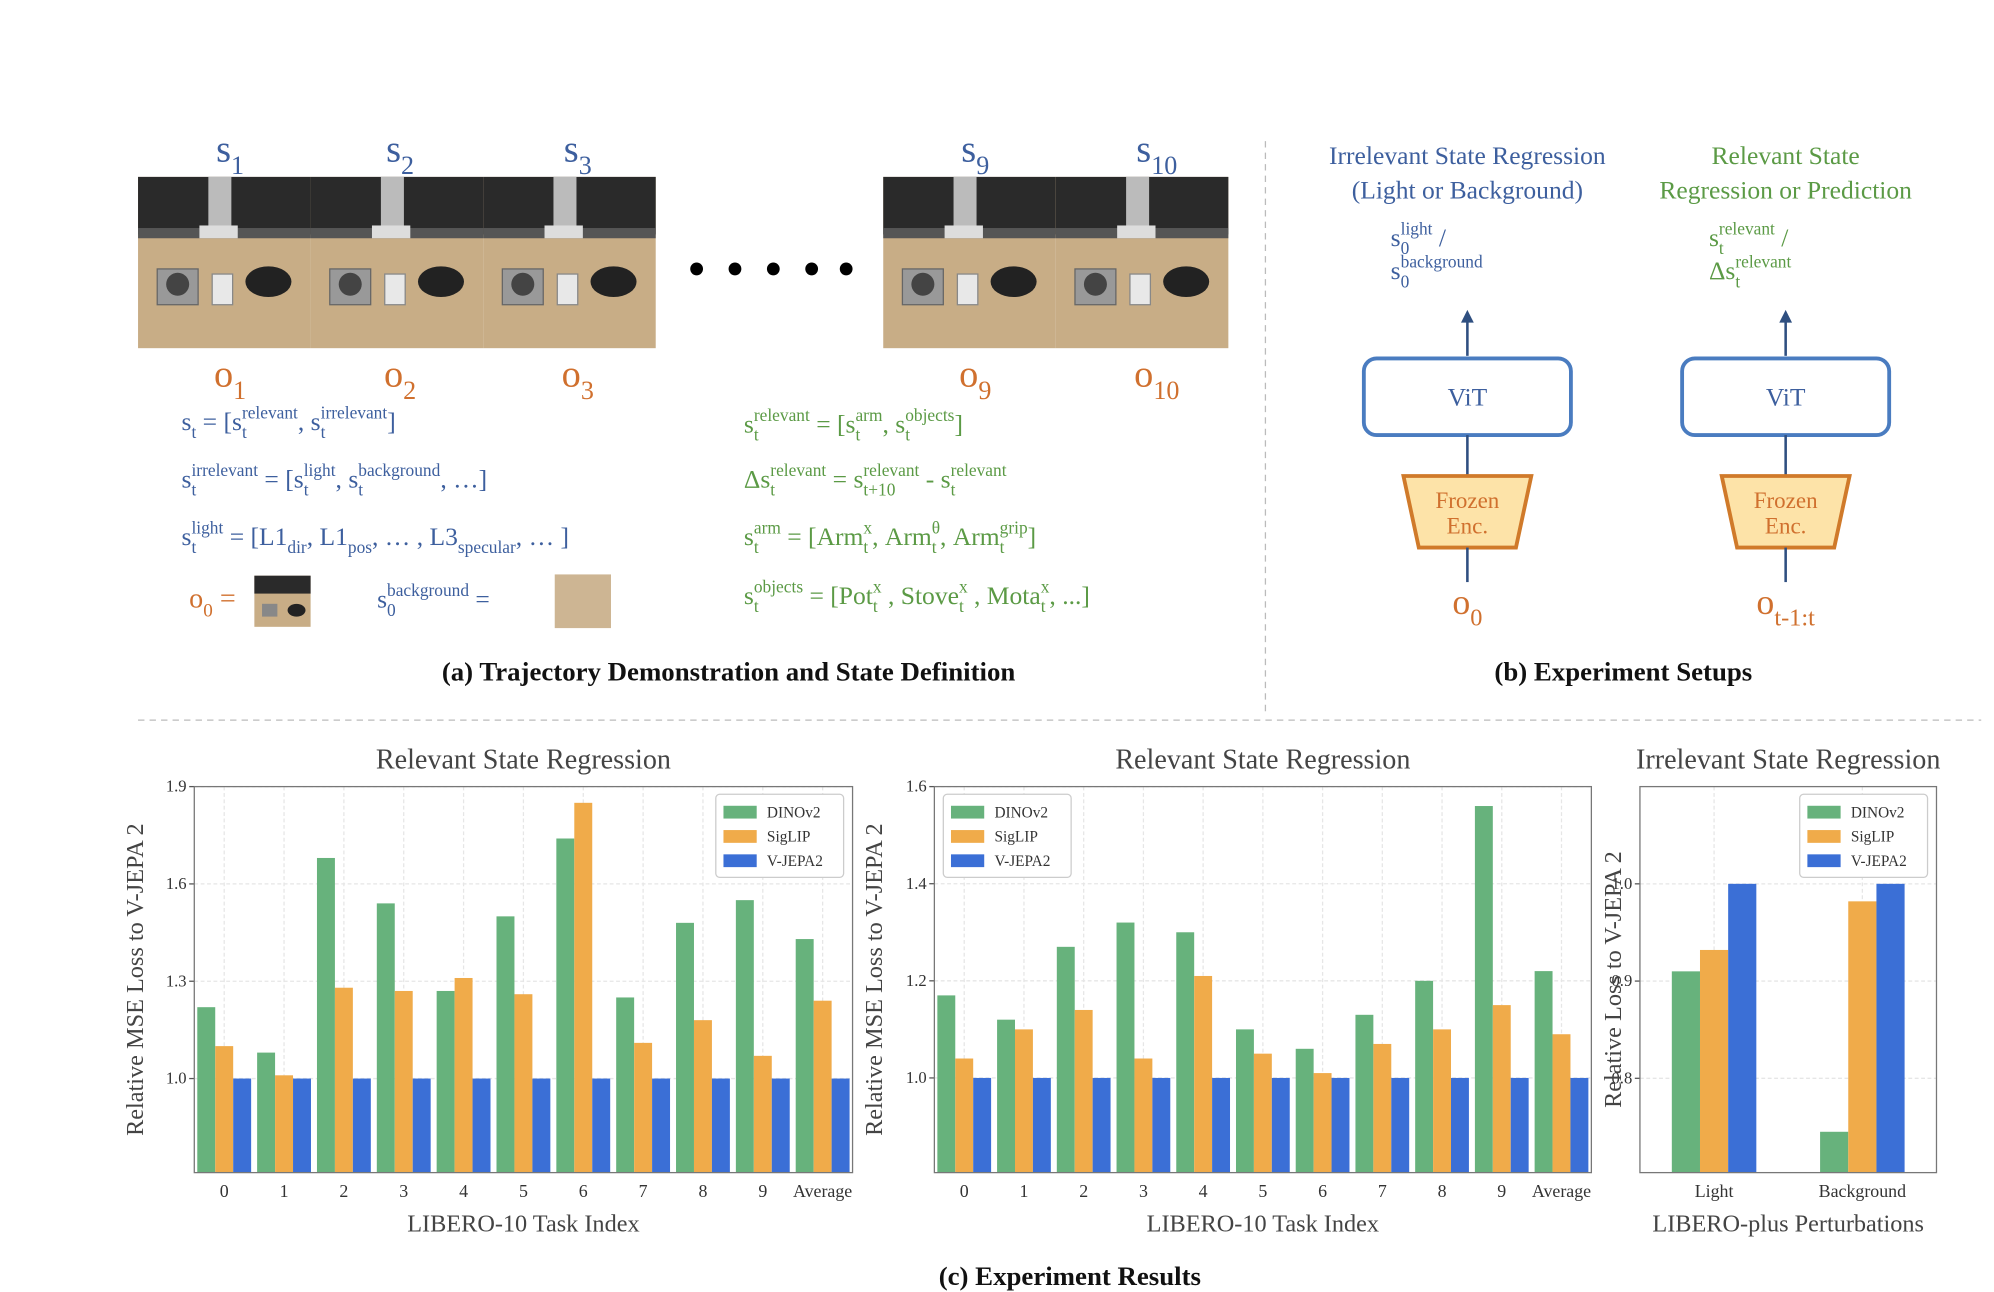  What do you see at coordinates (1262, 760) in the screenshot?
I see `chart-title: Relevant State Regression` at bounding box center [1262, 760].